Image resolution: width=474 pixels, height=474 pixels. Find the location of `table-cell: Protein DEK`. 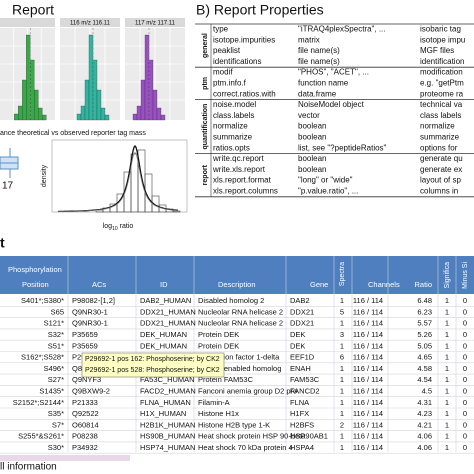

table-cell: Protein DEK is located at coordinates (218, 334).